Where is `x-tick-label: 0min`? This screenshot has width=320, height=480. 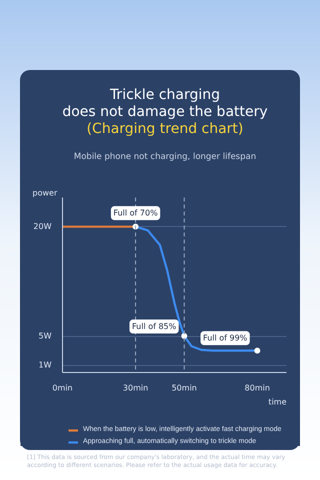
x-tick-label: 0min is located at coordinates (62, 387).